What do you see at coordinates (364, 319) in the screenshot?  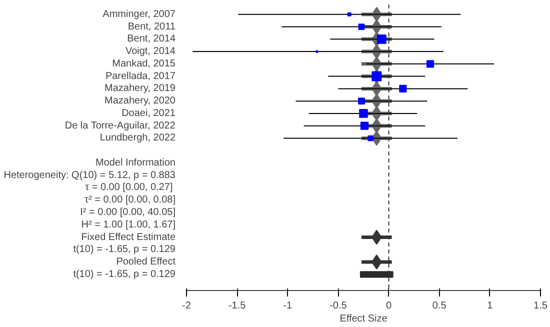 I see `x-axis-title: Effect Size` at bounding box center [364, 319].